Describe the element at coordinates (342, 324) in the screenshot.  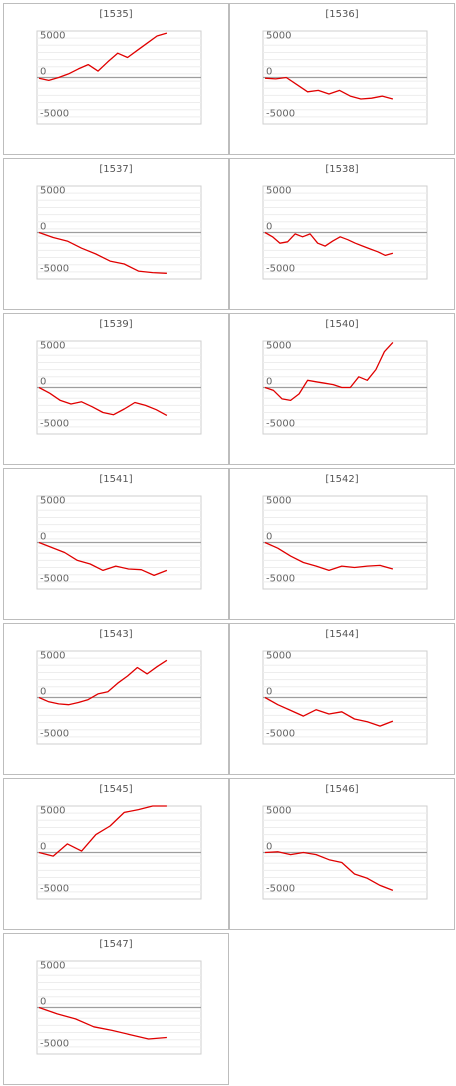
I see `chart-title: [1540]` at that location.